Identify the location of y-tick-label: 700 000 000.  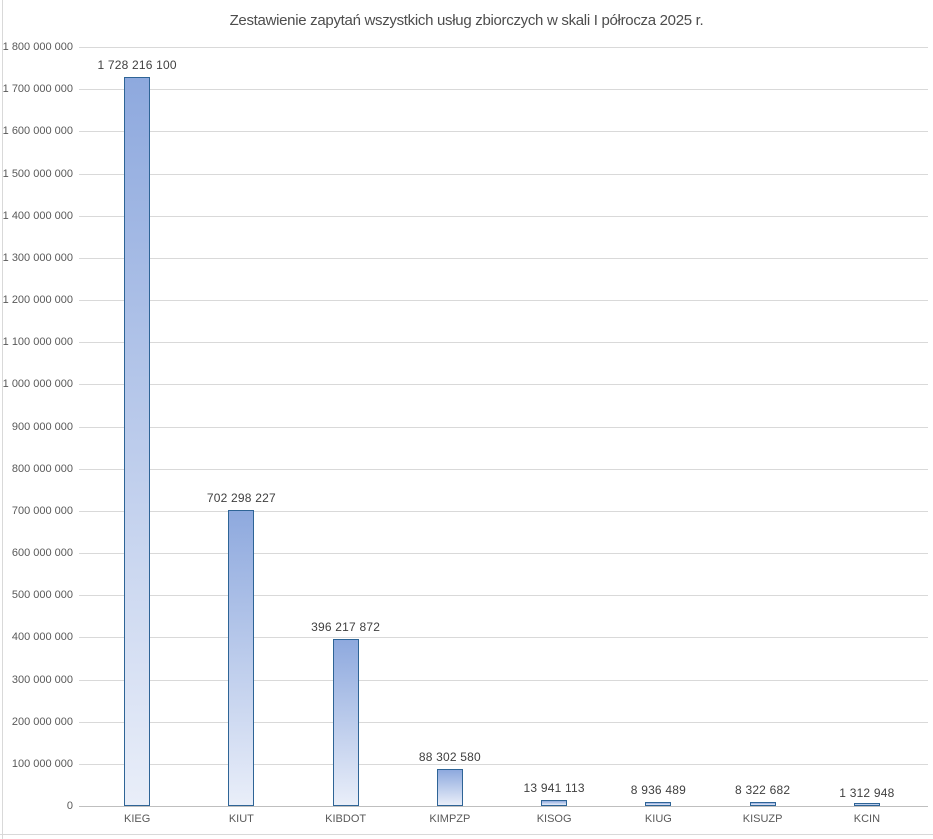
(42, 510).